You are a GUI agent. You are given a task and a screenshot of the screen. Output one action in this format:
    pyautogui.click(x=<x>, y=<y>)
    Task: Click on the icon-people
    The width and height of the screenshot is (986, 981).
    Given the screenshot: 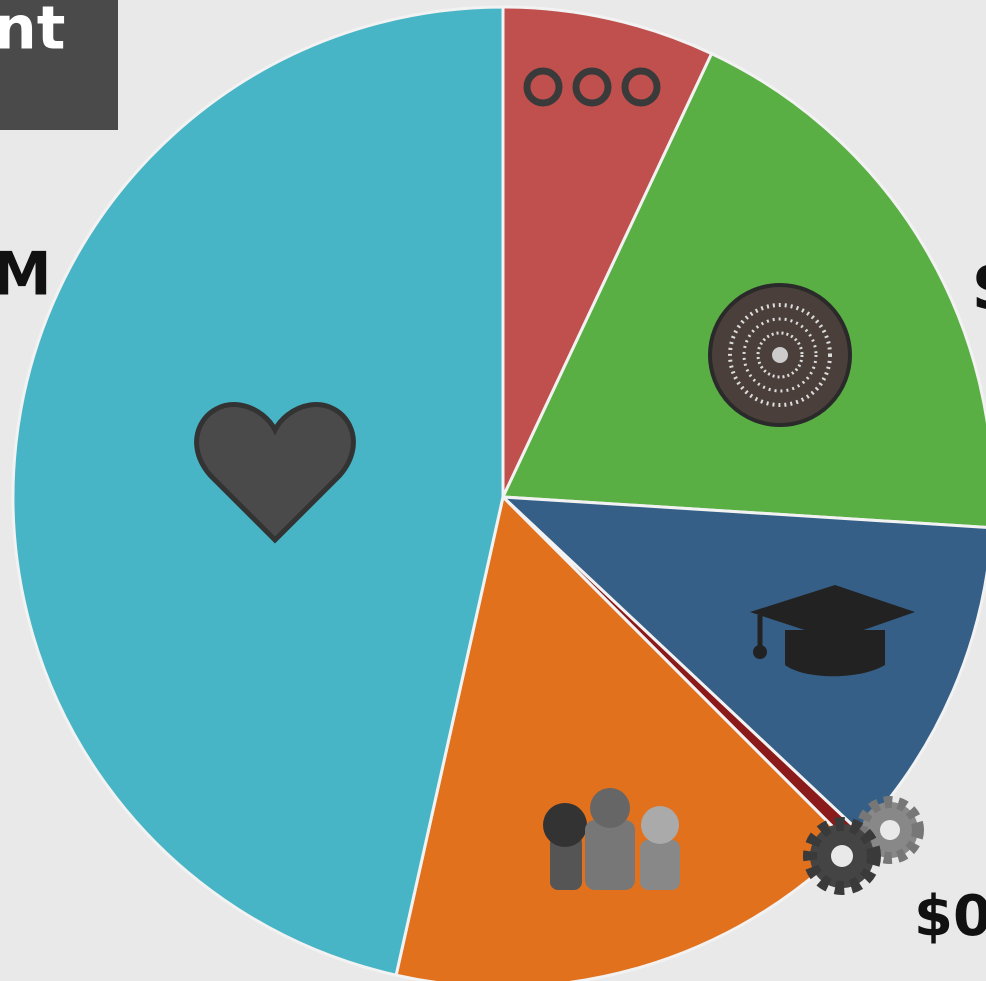 What is the action you would take?
    pyautogui.click(x=611, y=839)
    